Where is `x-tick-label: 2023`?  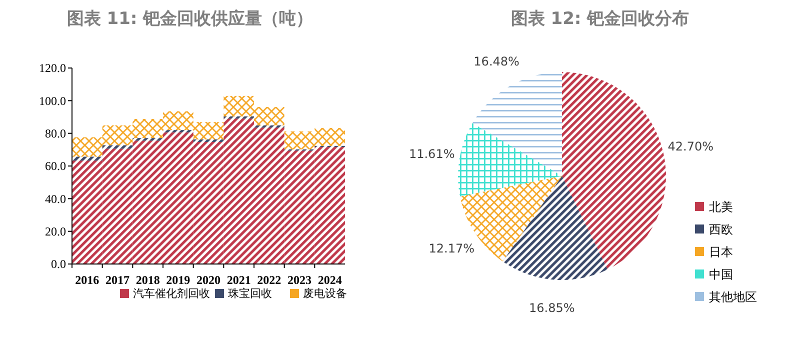 x-tick-label: 2023 is located at coordinates (300, 280).